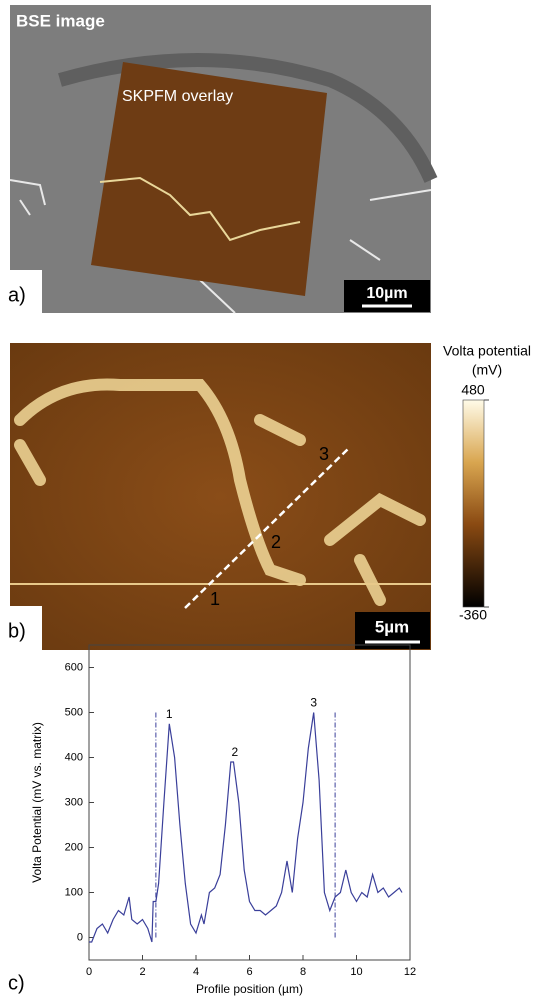 Image resolution: width=551 pixels, height=1006 pixels. Describe the element at coordinates (249, 989) in the screenshot. I see `x-axis-label: Profile position (µm)` at that location.